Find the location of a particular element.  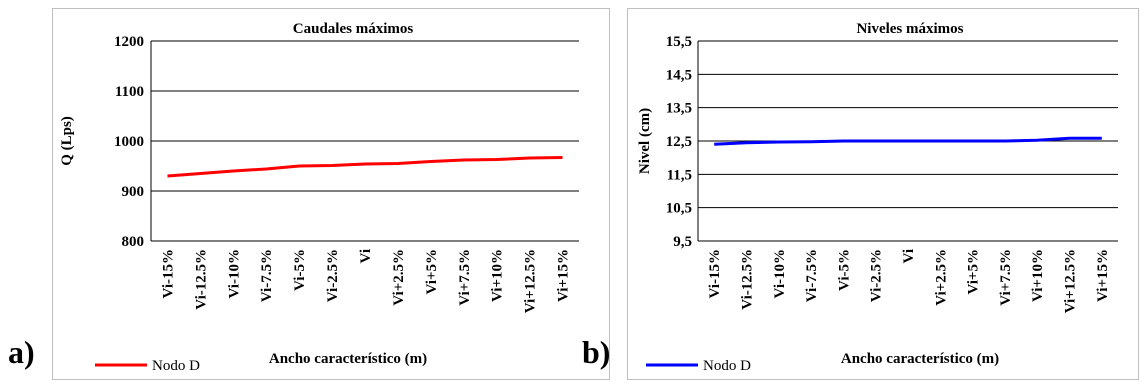

chart-title: Niveles máximos is located at coordinates (909, 29).